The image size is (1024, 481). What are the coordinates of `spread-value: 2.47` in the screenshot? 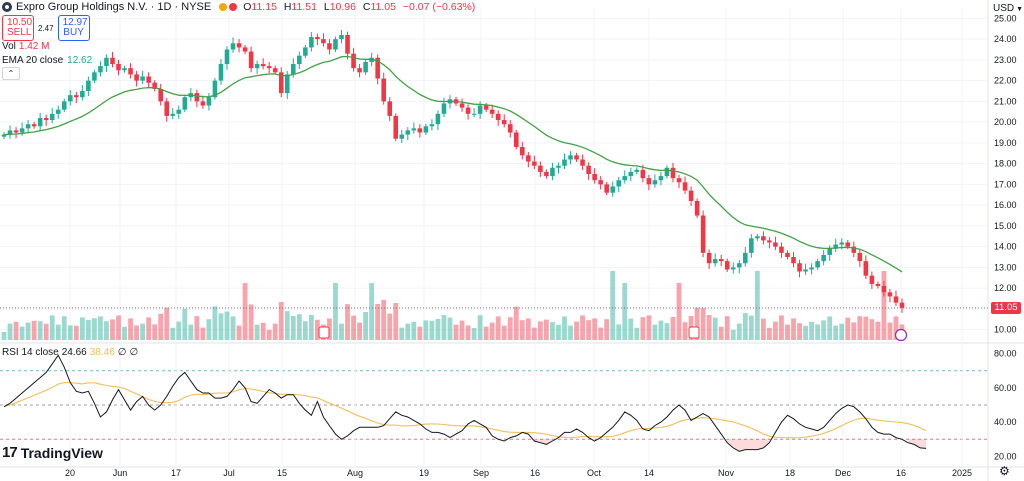 It's located at (46, 28).